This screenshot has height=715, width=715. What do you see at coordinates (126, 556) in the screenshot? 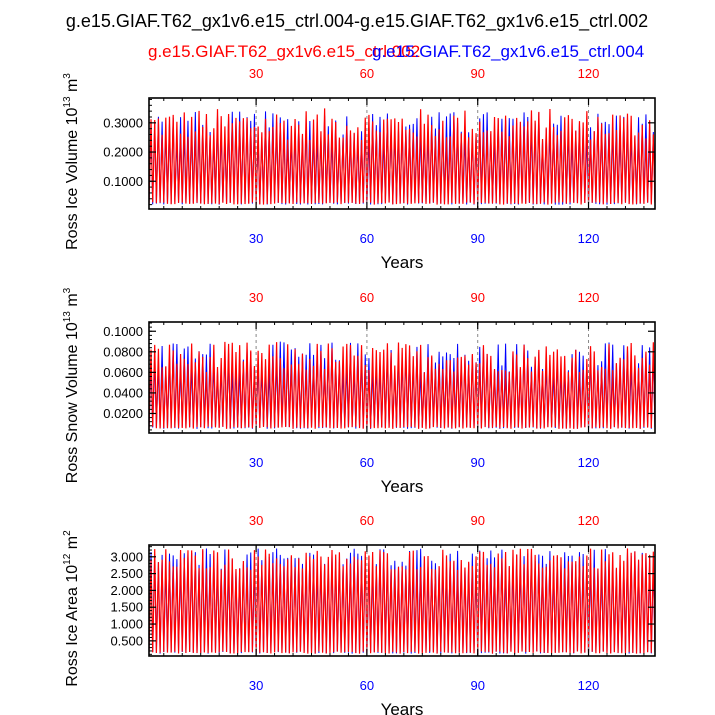
I see `y-tick-label: 3.000` at bounding box center [126, 556].